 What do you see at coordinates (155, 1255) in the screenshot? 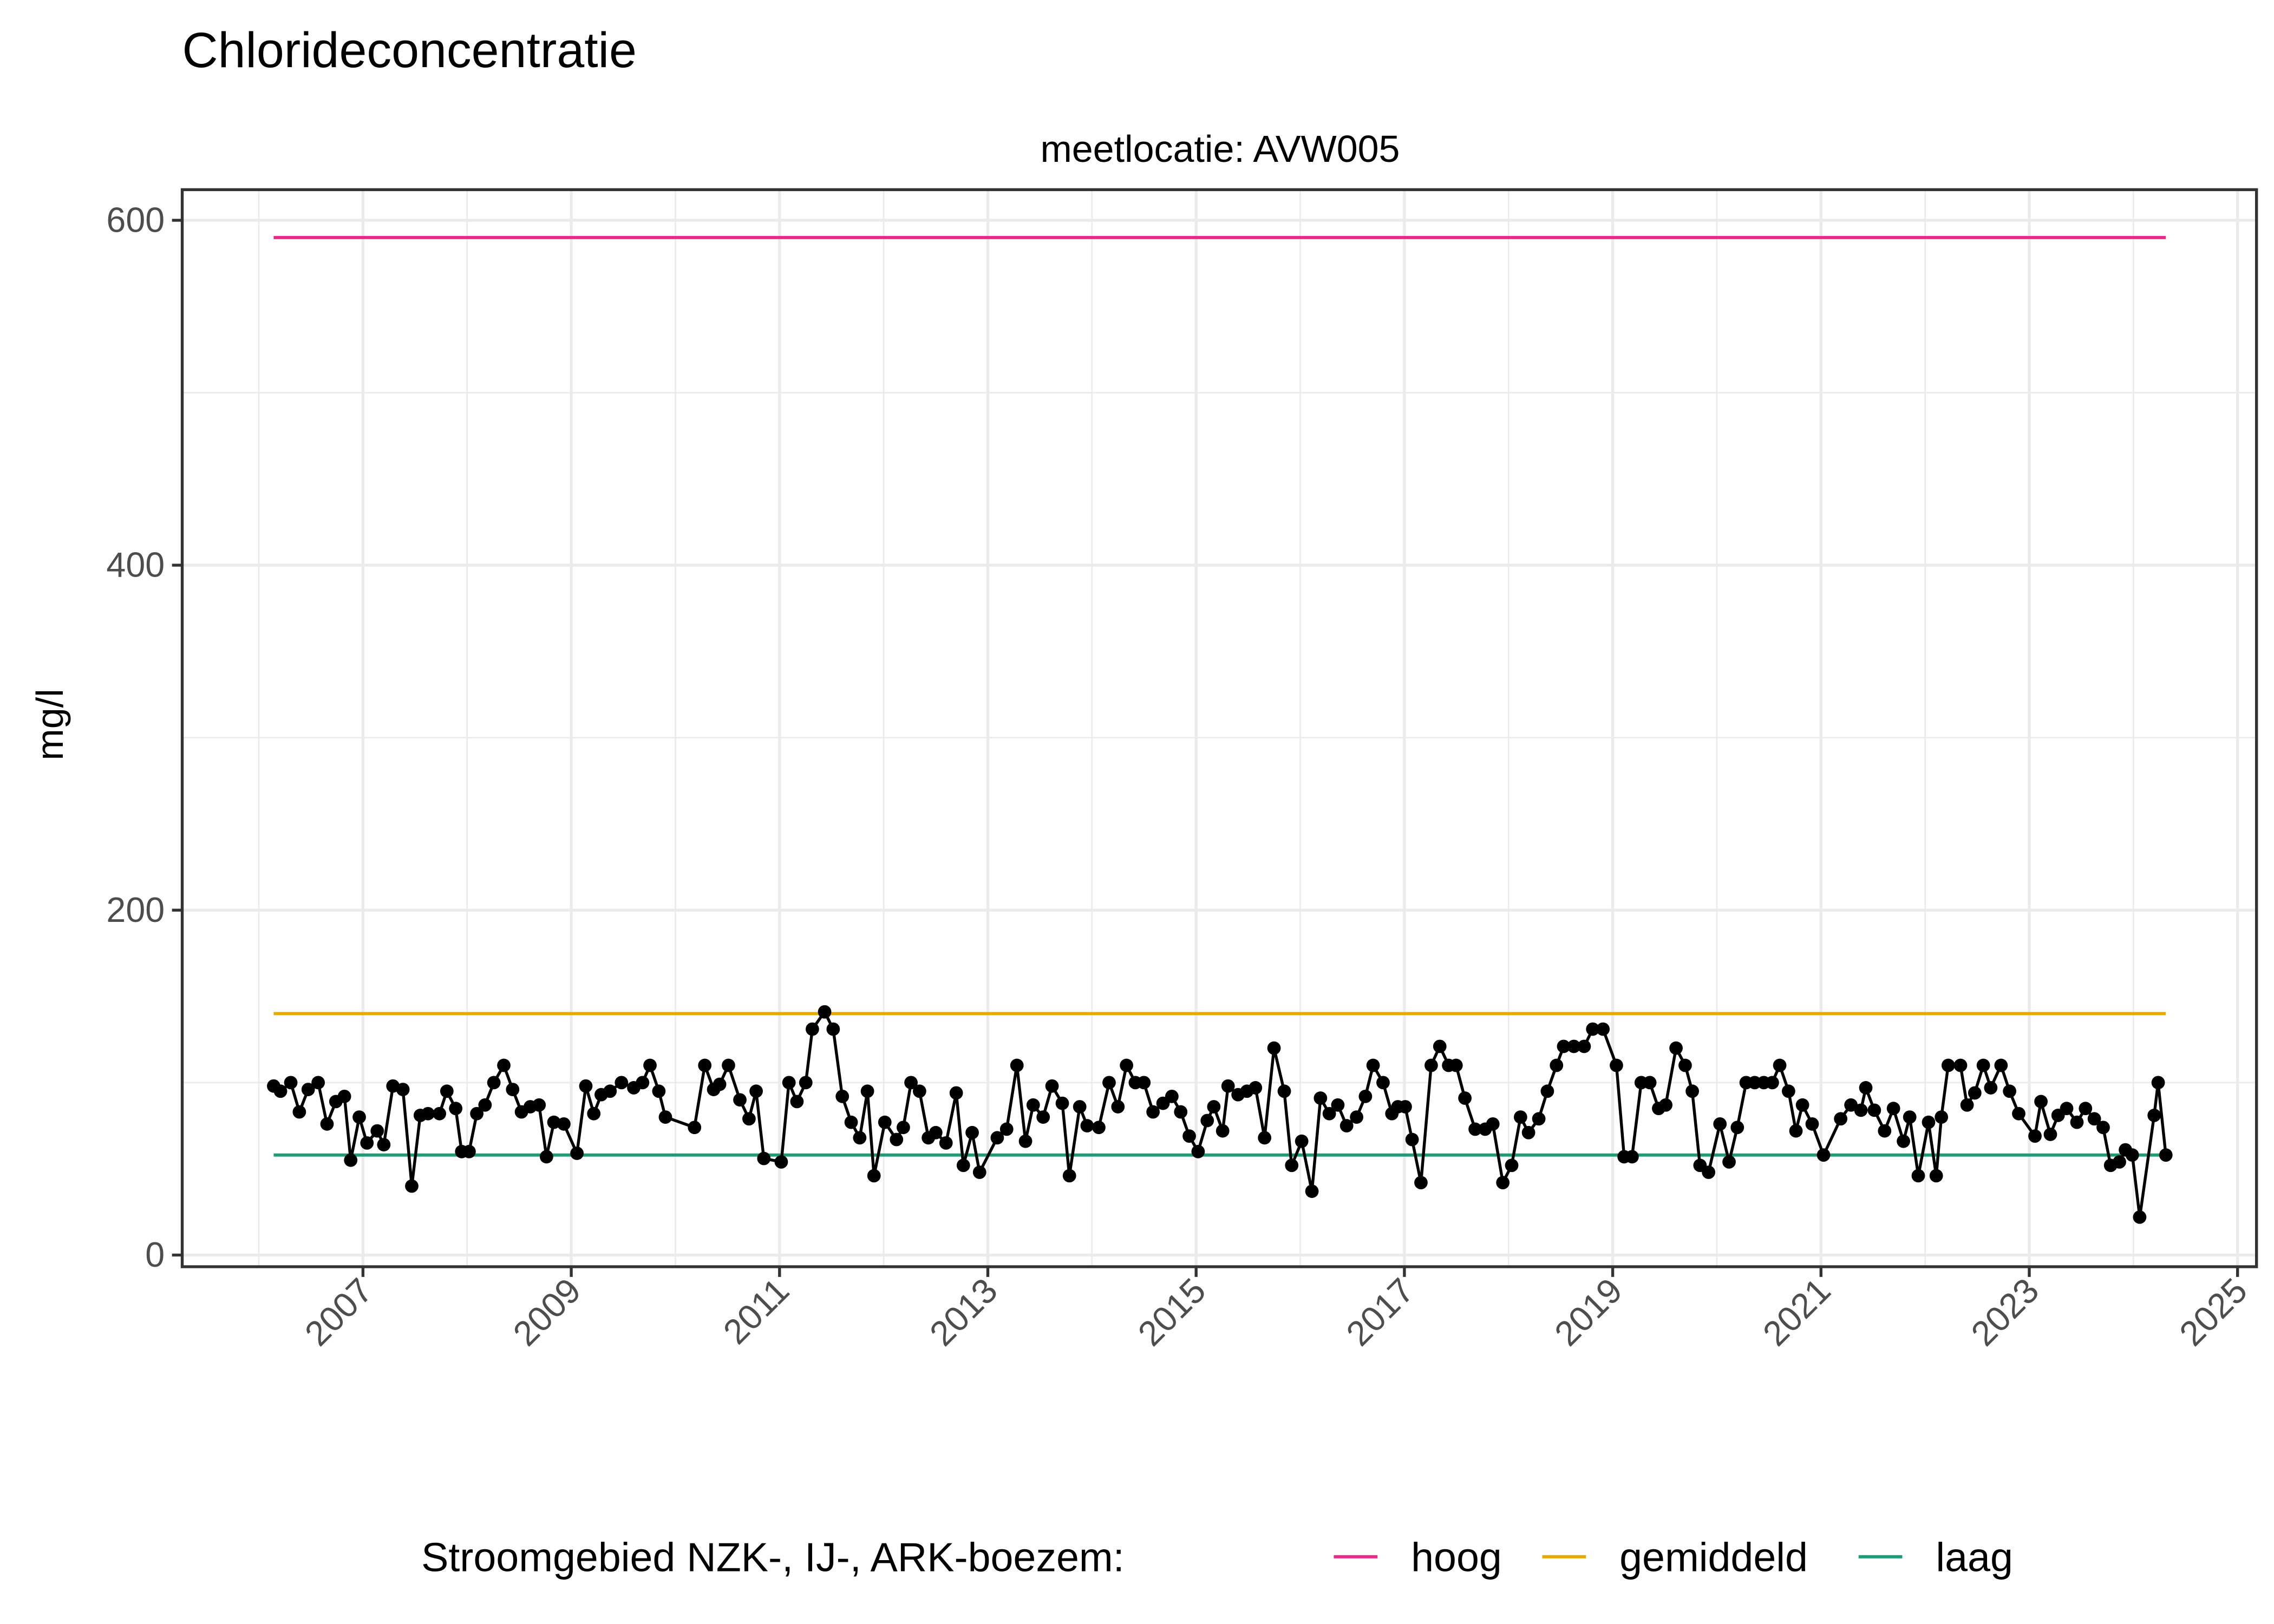
I see `y-tick-label: 0` at bounding box center [155, 1255].